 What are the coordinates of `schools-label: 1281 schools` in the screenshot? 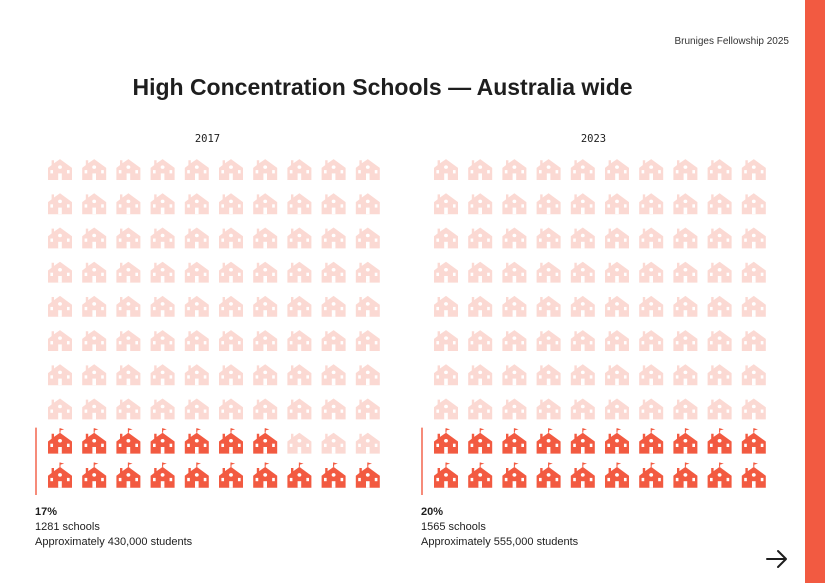 It's located at (67, 527).